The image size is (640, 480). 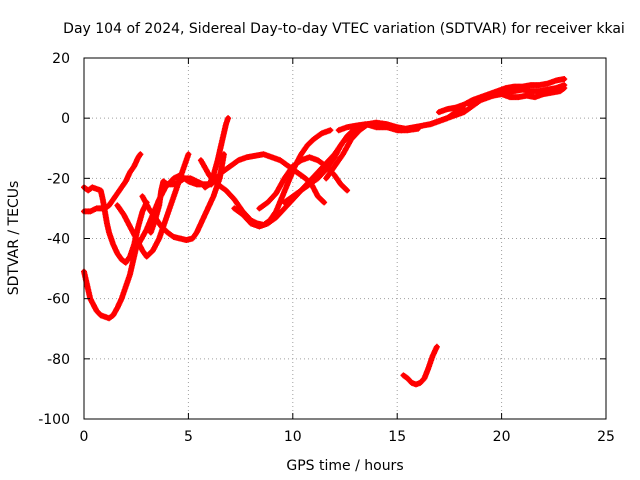 What do you see at coordinates (397, 437) in the screenshot?
I see `x-tick-label: 15` at bounding box center [397, 437].